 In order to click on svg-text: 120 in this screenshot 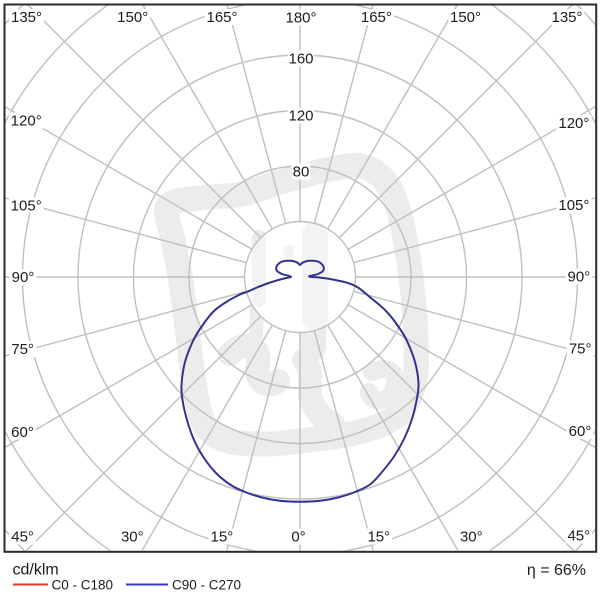, I will do `click(300, 116)`.